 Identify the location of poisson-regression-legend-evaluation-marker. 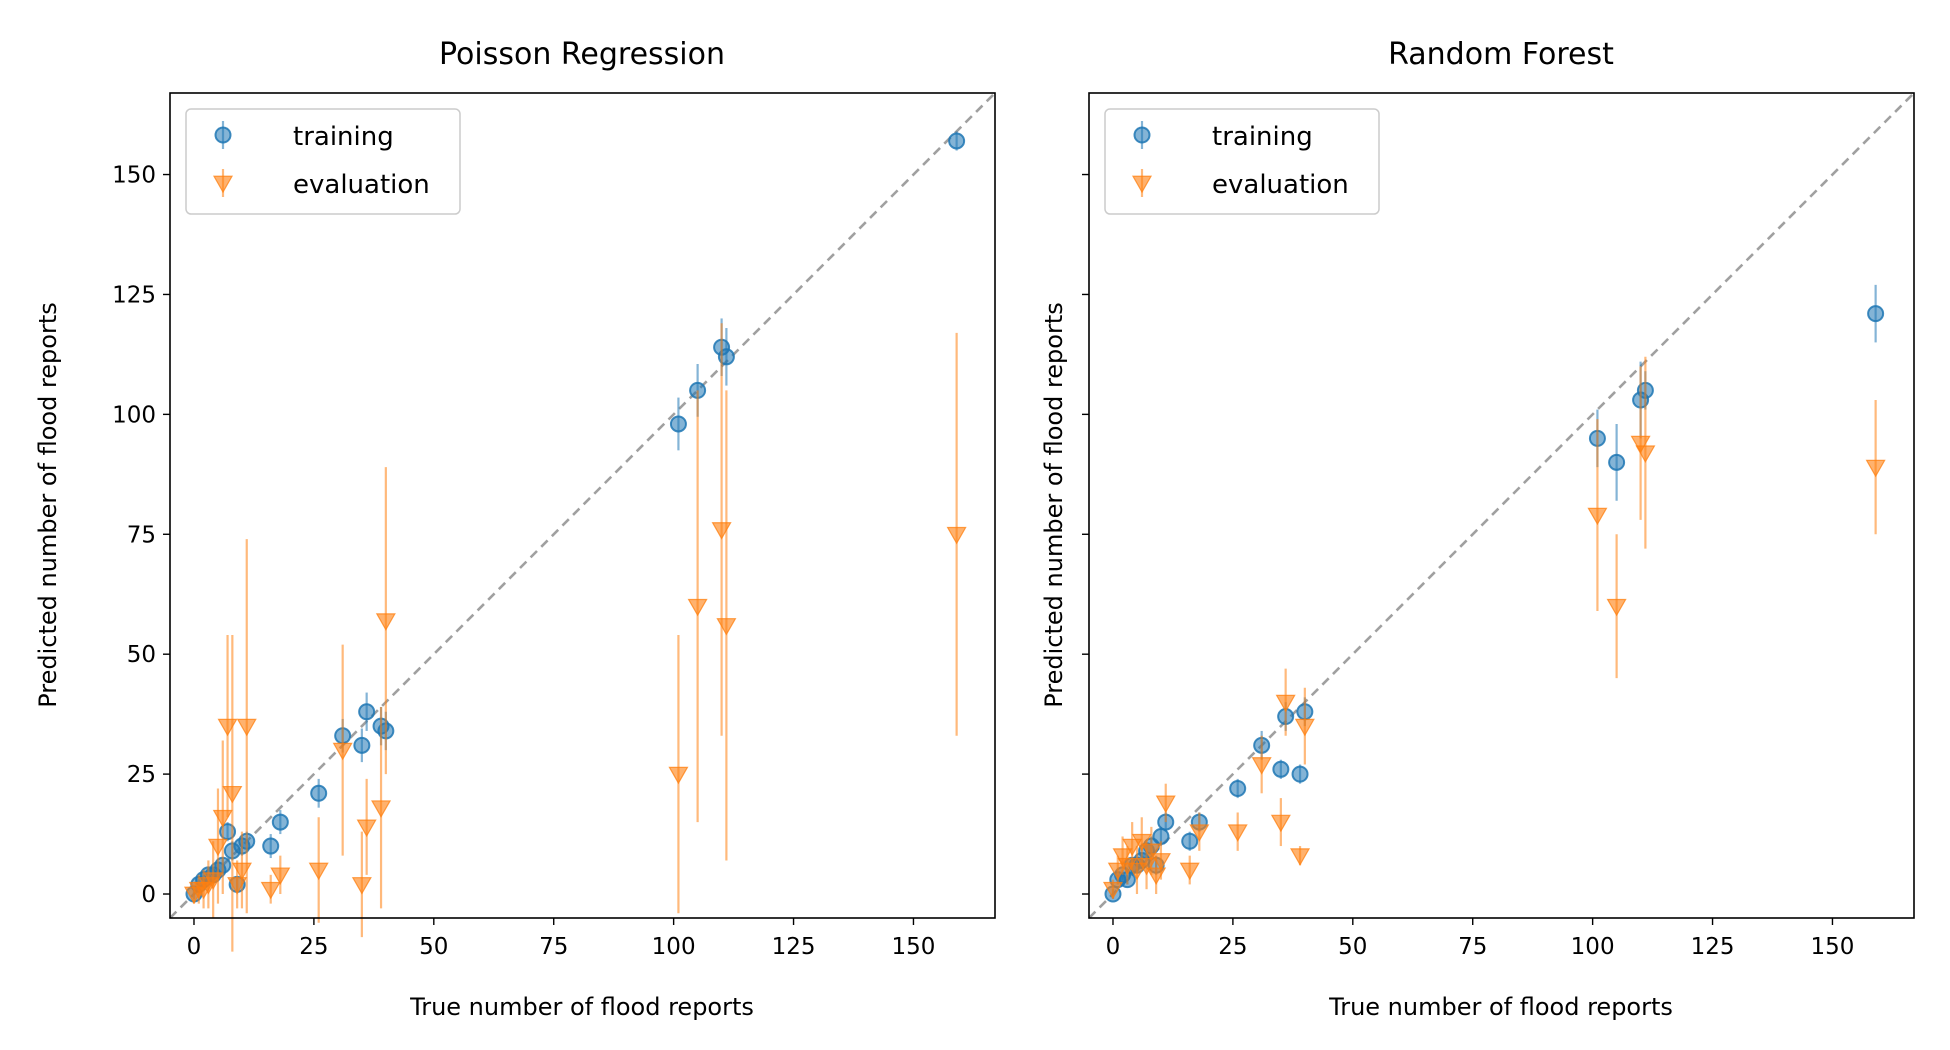
(223, 183).